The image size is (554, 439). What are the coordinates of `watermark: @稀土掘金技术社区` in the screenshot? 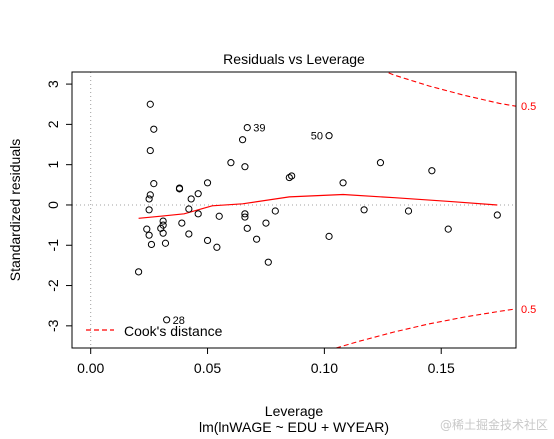 It's located at (493, 425).